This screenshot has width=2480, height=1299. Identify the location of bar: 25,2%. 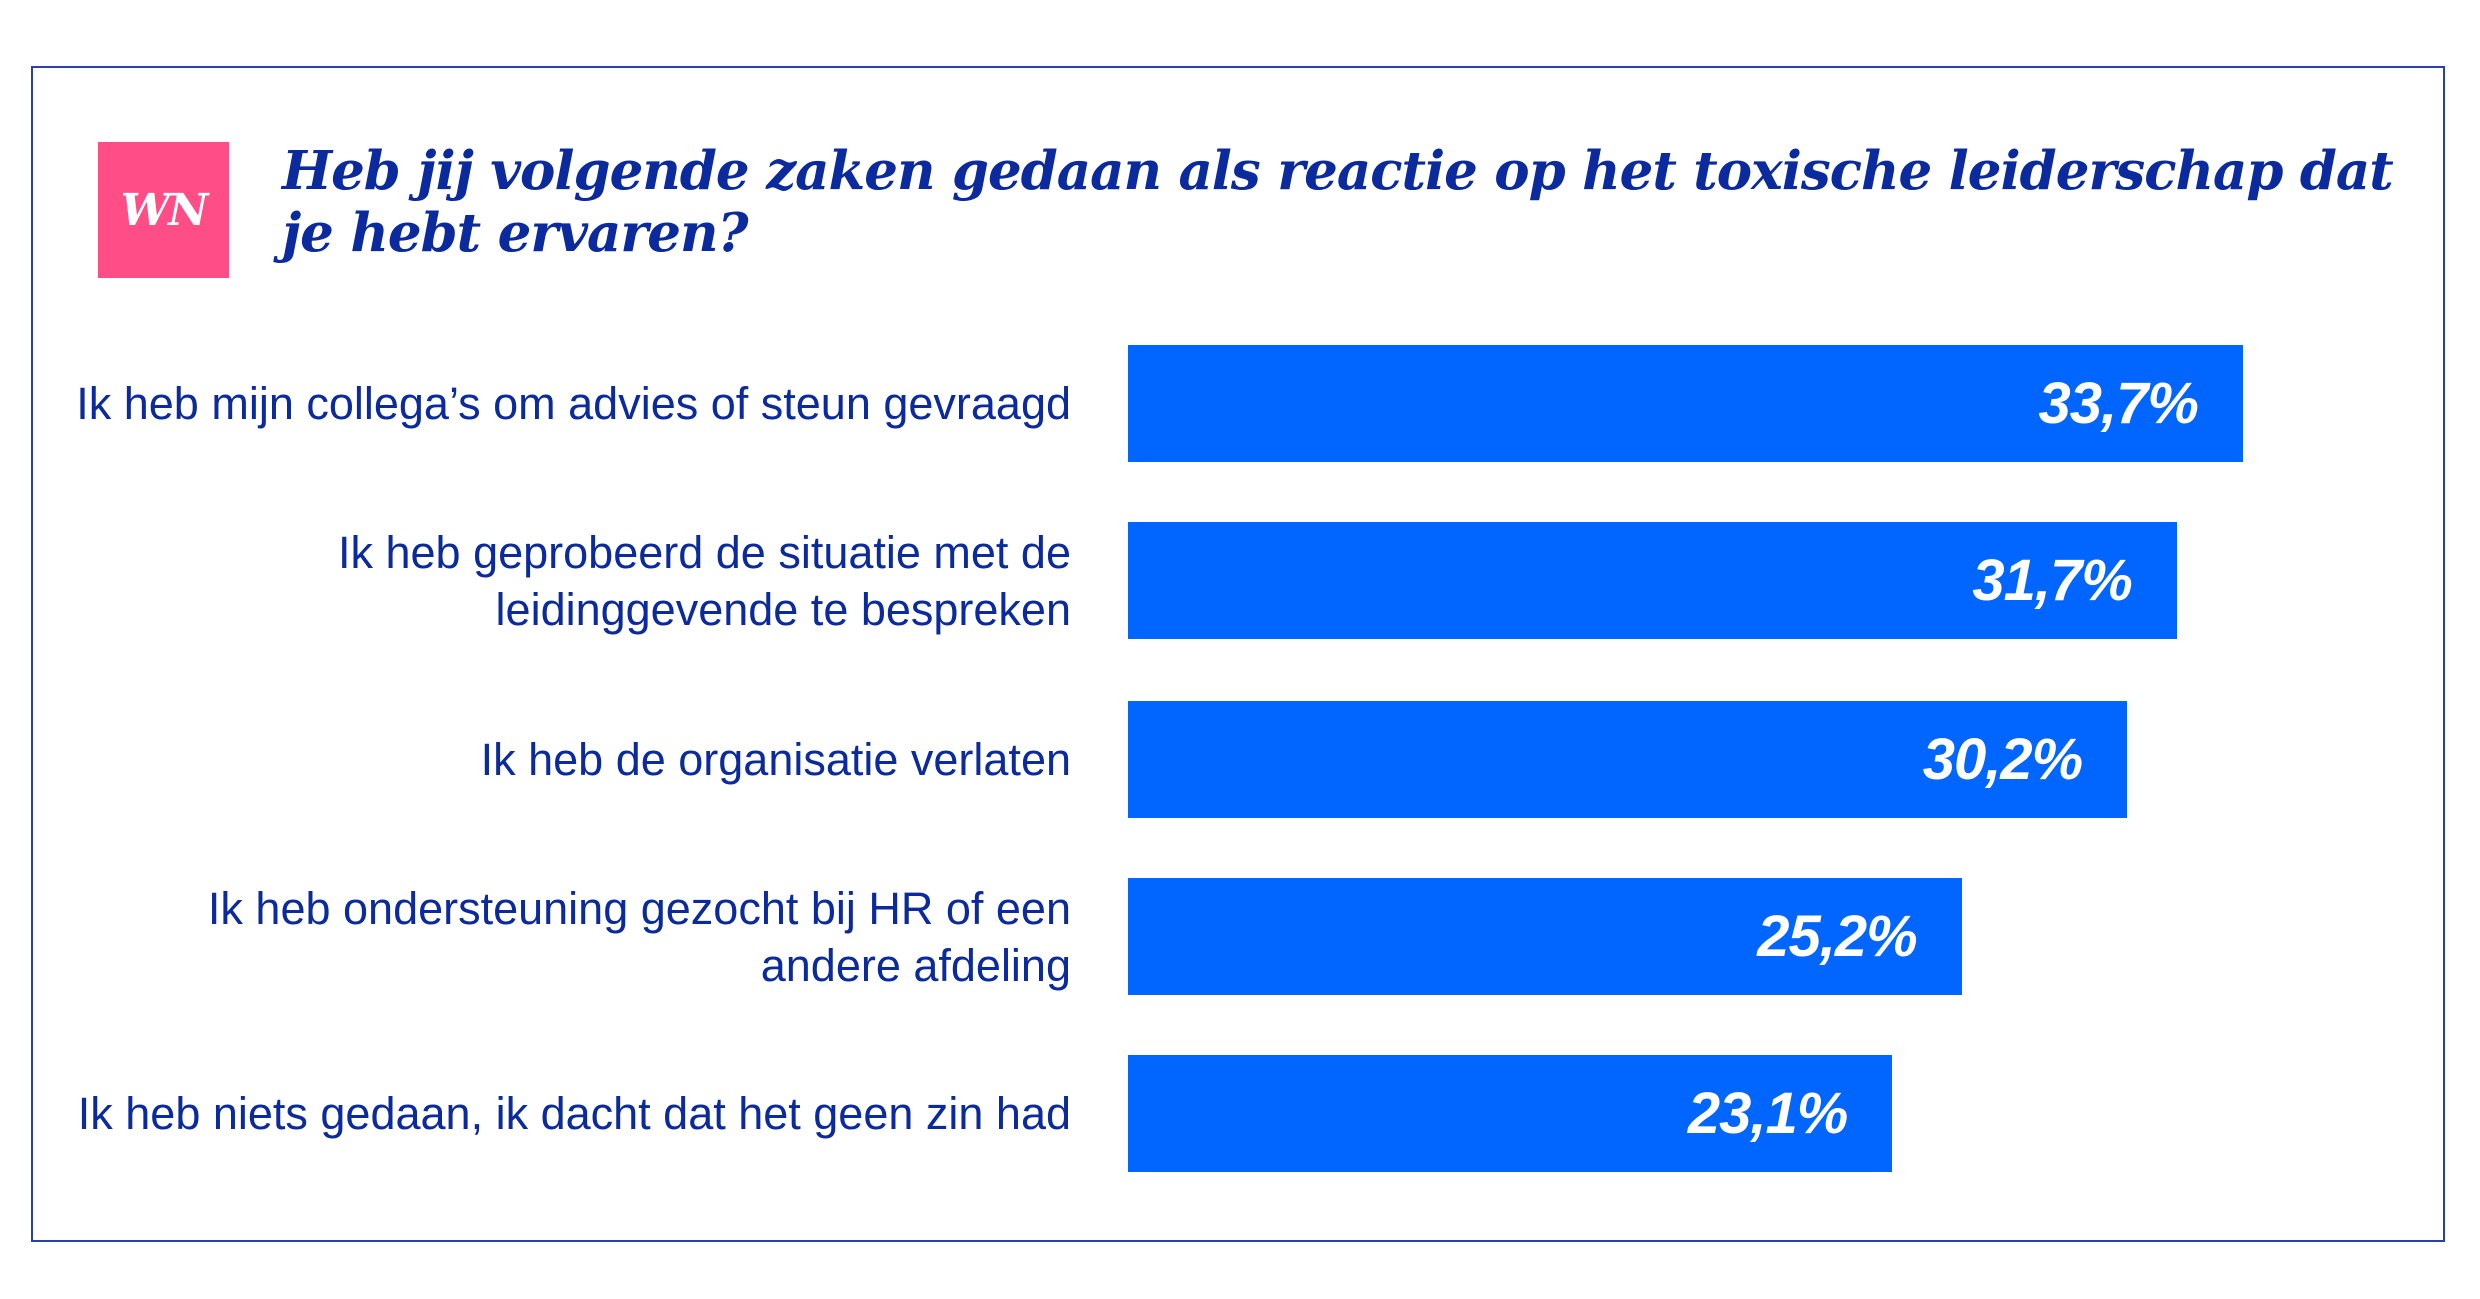
(1545, 936).